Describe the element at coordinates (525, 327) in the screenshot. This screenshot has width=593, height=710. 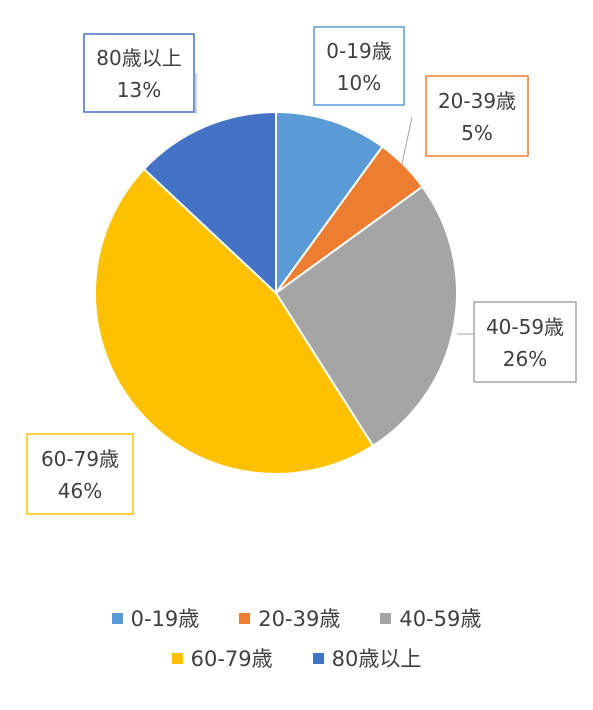
I see `data-label-category: 40-59歳` at that location.